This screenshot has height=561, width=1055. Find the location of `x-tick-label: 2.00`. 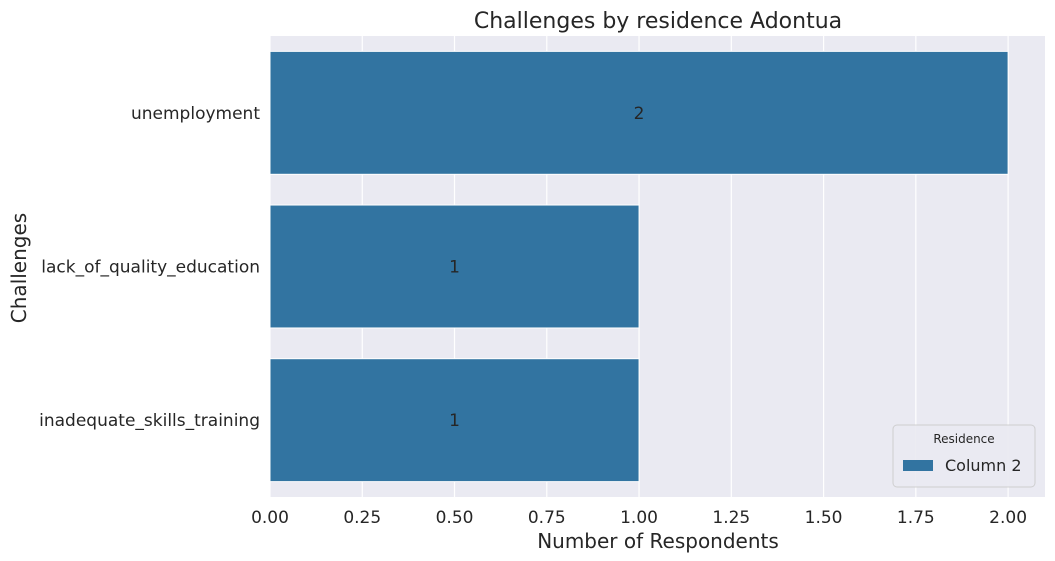

x-tick-label: 2.00 is located at coordinates (1008, 518).